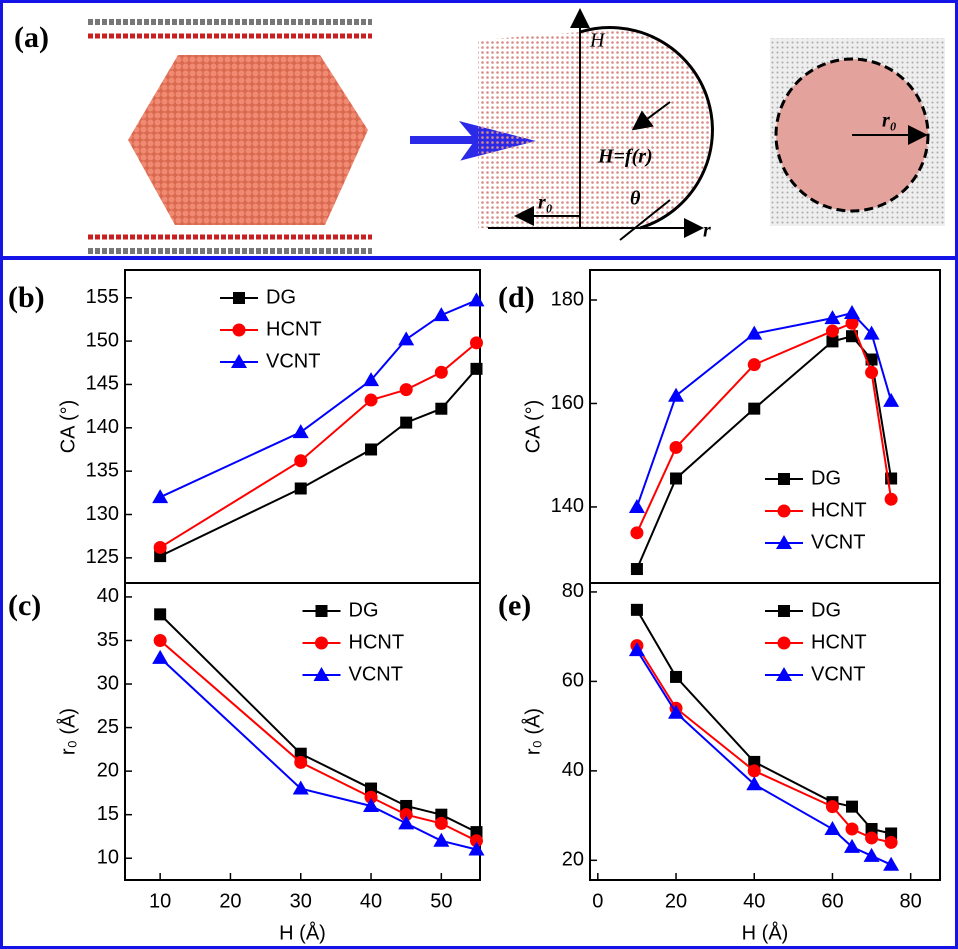 The width and height of the screenshot is (958, 949). Describe the element at coordinates (302, 932) in the screenshot. I see `x-axis-label: H (Å)` at that location.